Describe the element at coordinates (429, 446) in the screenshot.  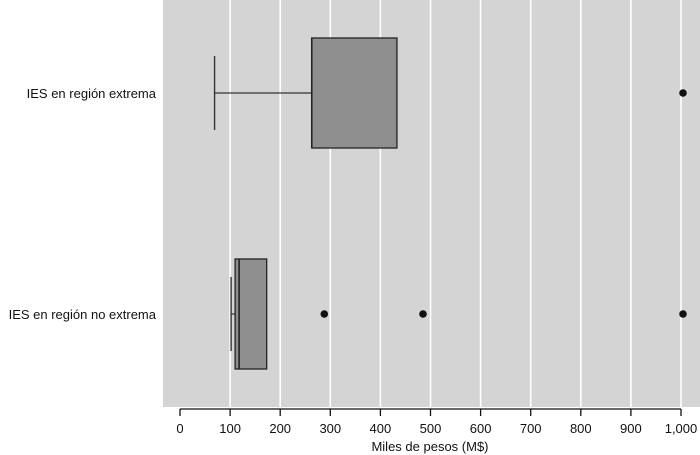
I see `x-axis-label: Miles de pesos (M$)` at that location.